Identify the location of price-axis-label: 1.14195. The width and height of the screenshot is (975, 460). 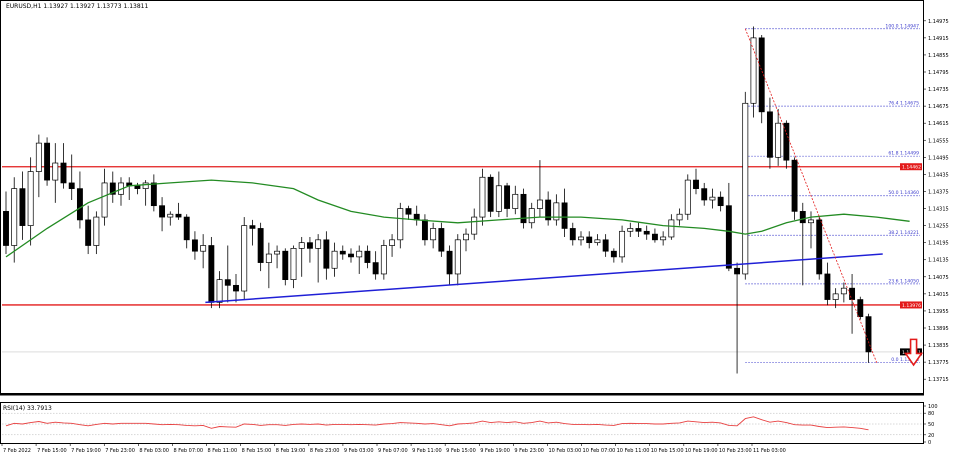
(938, 244).